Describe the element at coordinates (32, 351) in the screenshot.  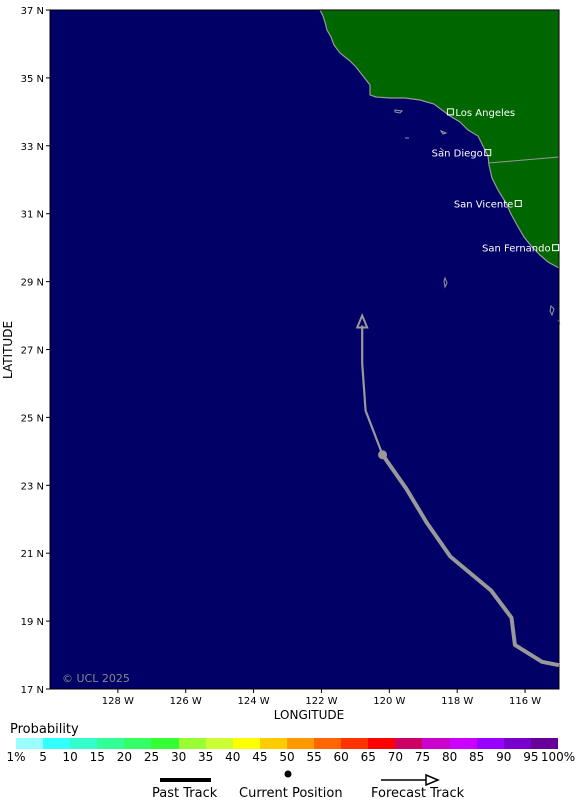
I see `lat-tick-label: 27 N` at that location.